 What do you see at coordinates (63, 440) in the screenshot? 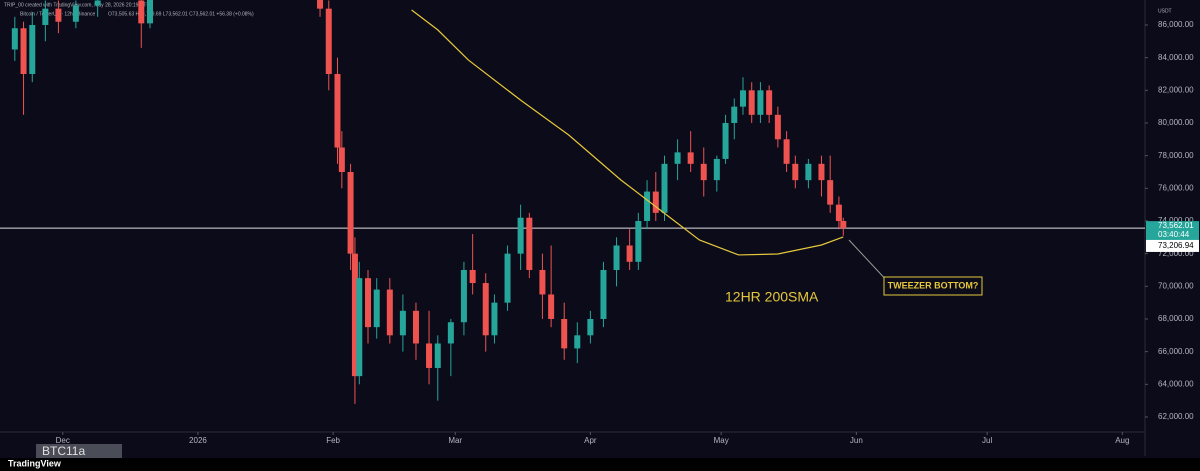
I see `x-tick-label: Dec` at bounding box center [63, 440].